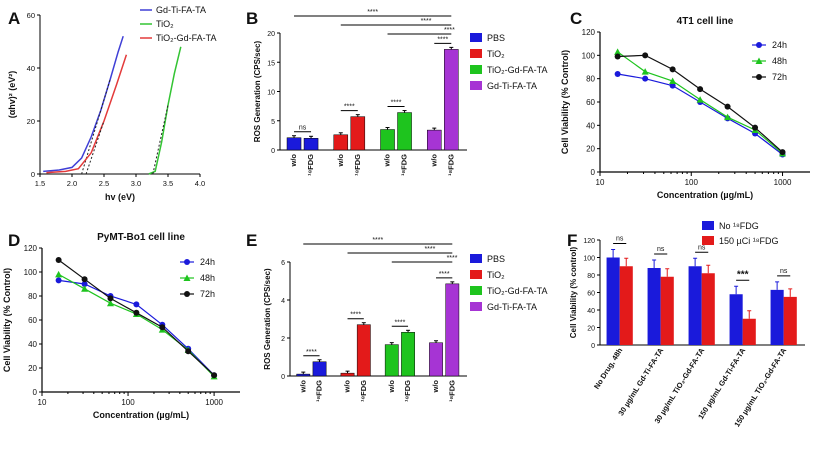  What do you see at coordinates (273, 122) in the screenshot?
I see `y-tick-label: 5` at bounding box center [273, 122].